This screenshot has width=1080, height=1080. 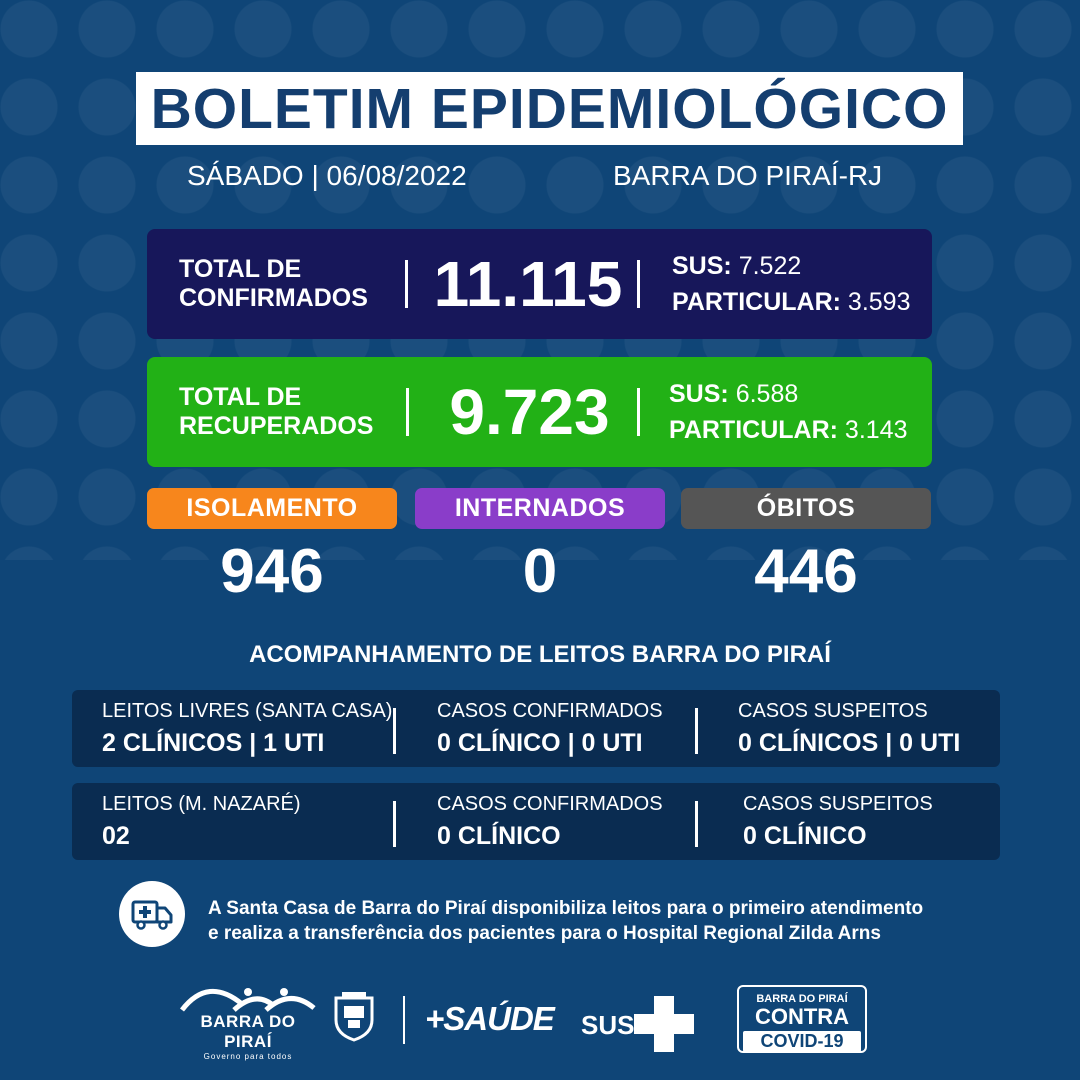 What do you see at coordinates (354, 1016) in the screenshot?
I see `city-coat-of-arms-icon` at bounding box center [354, 1016].